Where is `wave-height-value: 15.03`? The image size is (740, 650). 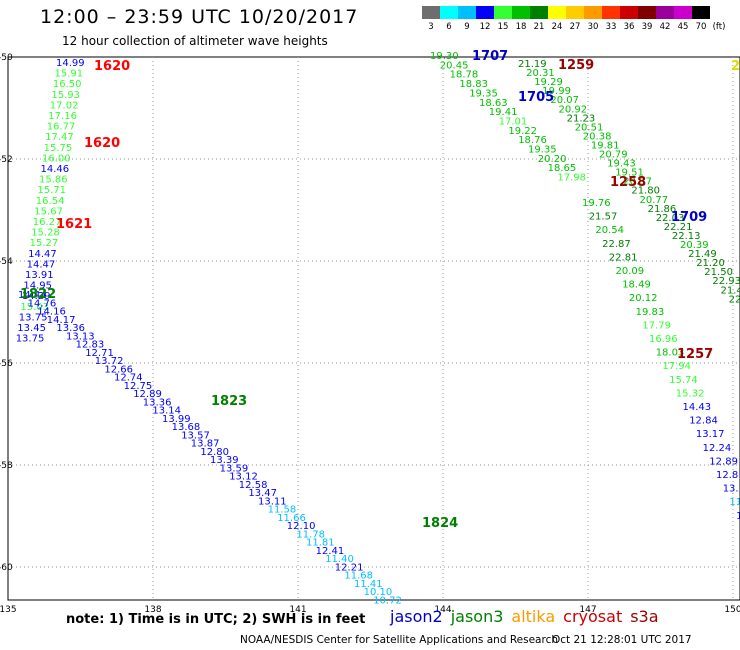 wave-height-value: 15.03 is located at coordinates (34, 307).